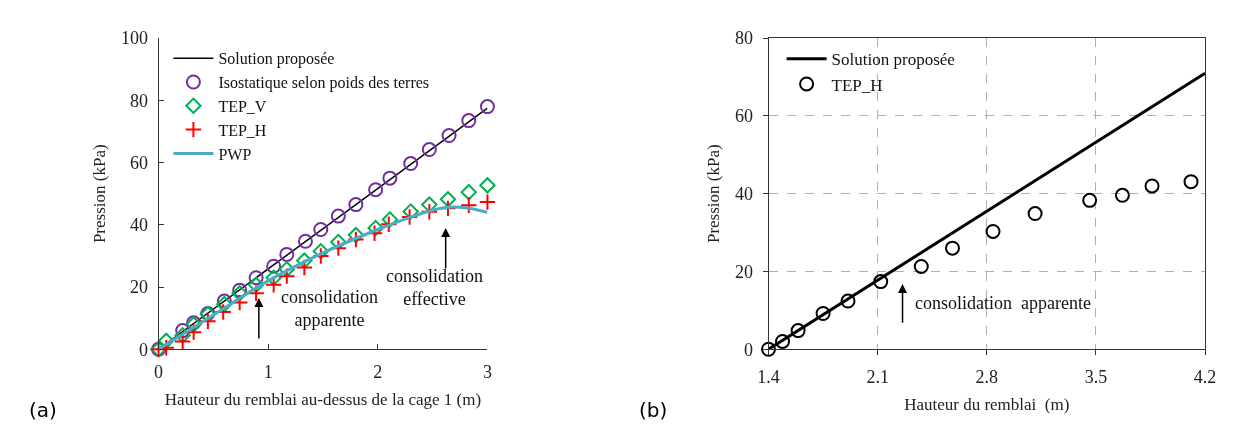 The width and height of the screenshot is (1238, 444). What do you see at coordinates (653, 410) in the screenshot?
I see `text: (b)` at bounding box center [653, 410].